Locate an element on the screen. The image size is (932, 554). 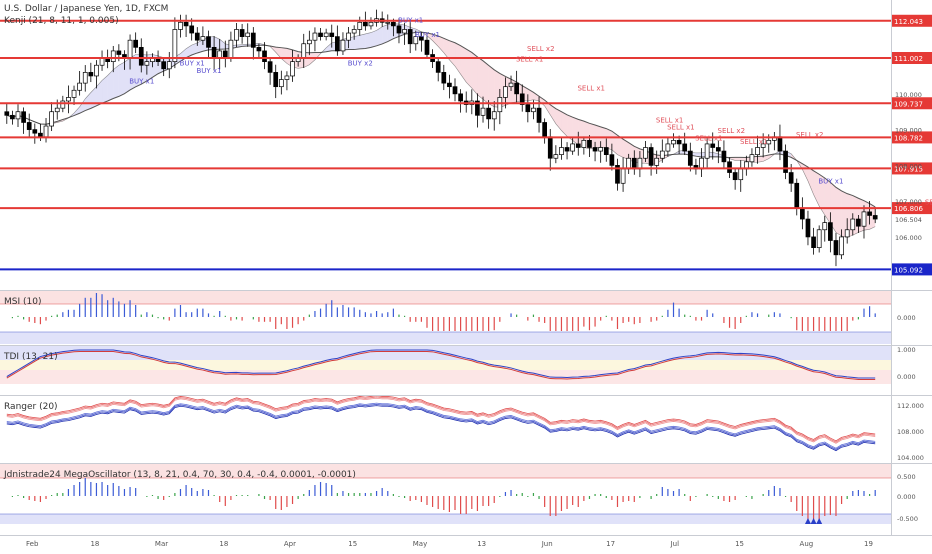
time-tick-label: Feb is located at coordinates (32, 544).